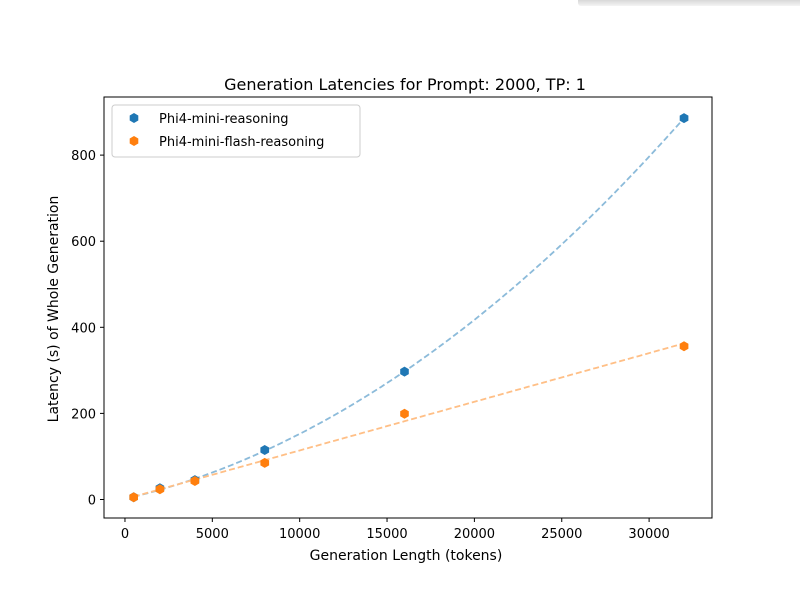 Image resolution: width=800 pixels, height=614 pixels. Describe the element at coordinates (83, 328) in the screenshot. I see `y-tick-label: 400` at that location.